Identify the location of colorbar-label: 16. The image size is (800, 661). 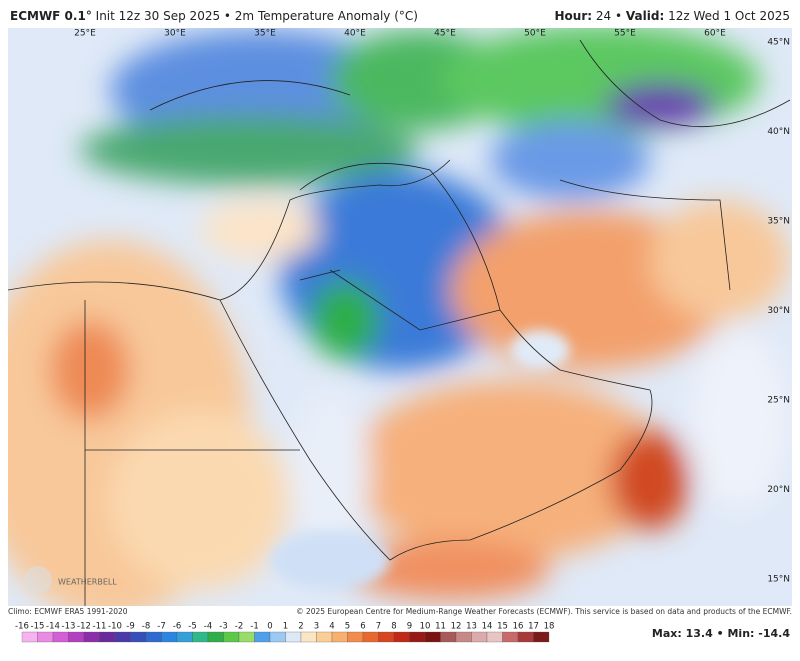
(518, 627).